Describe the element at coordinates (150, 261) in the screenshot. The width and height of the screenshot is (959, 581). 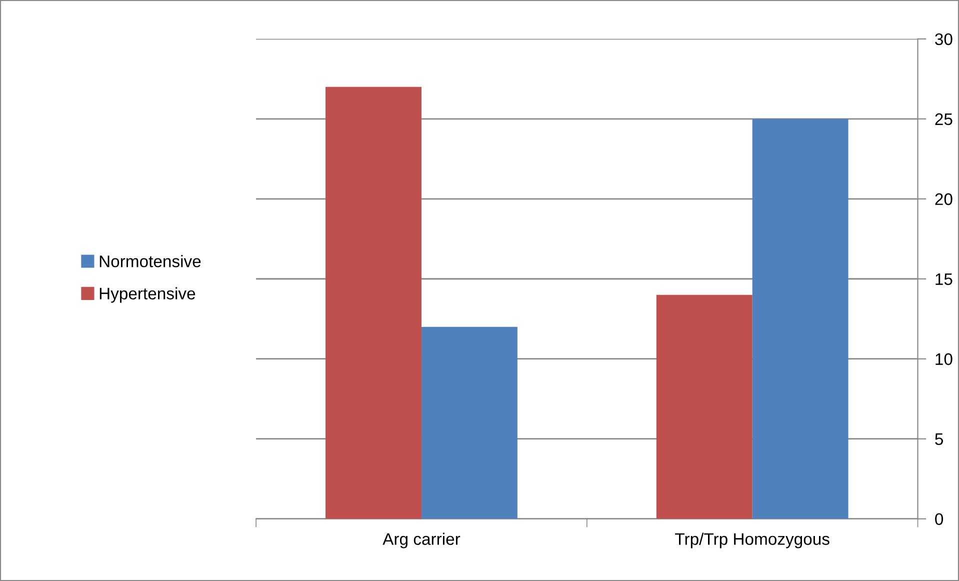
I see `legend-label: Normotensive` at that location.